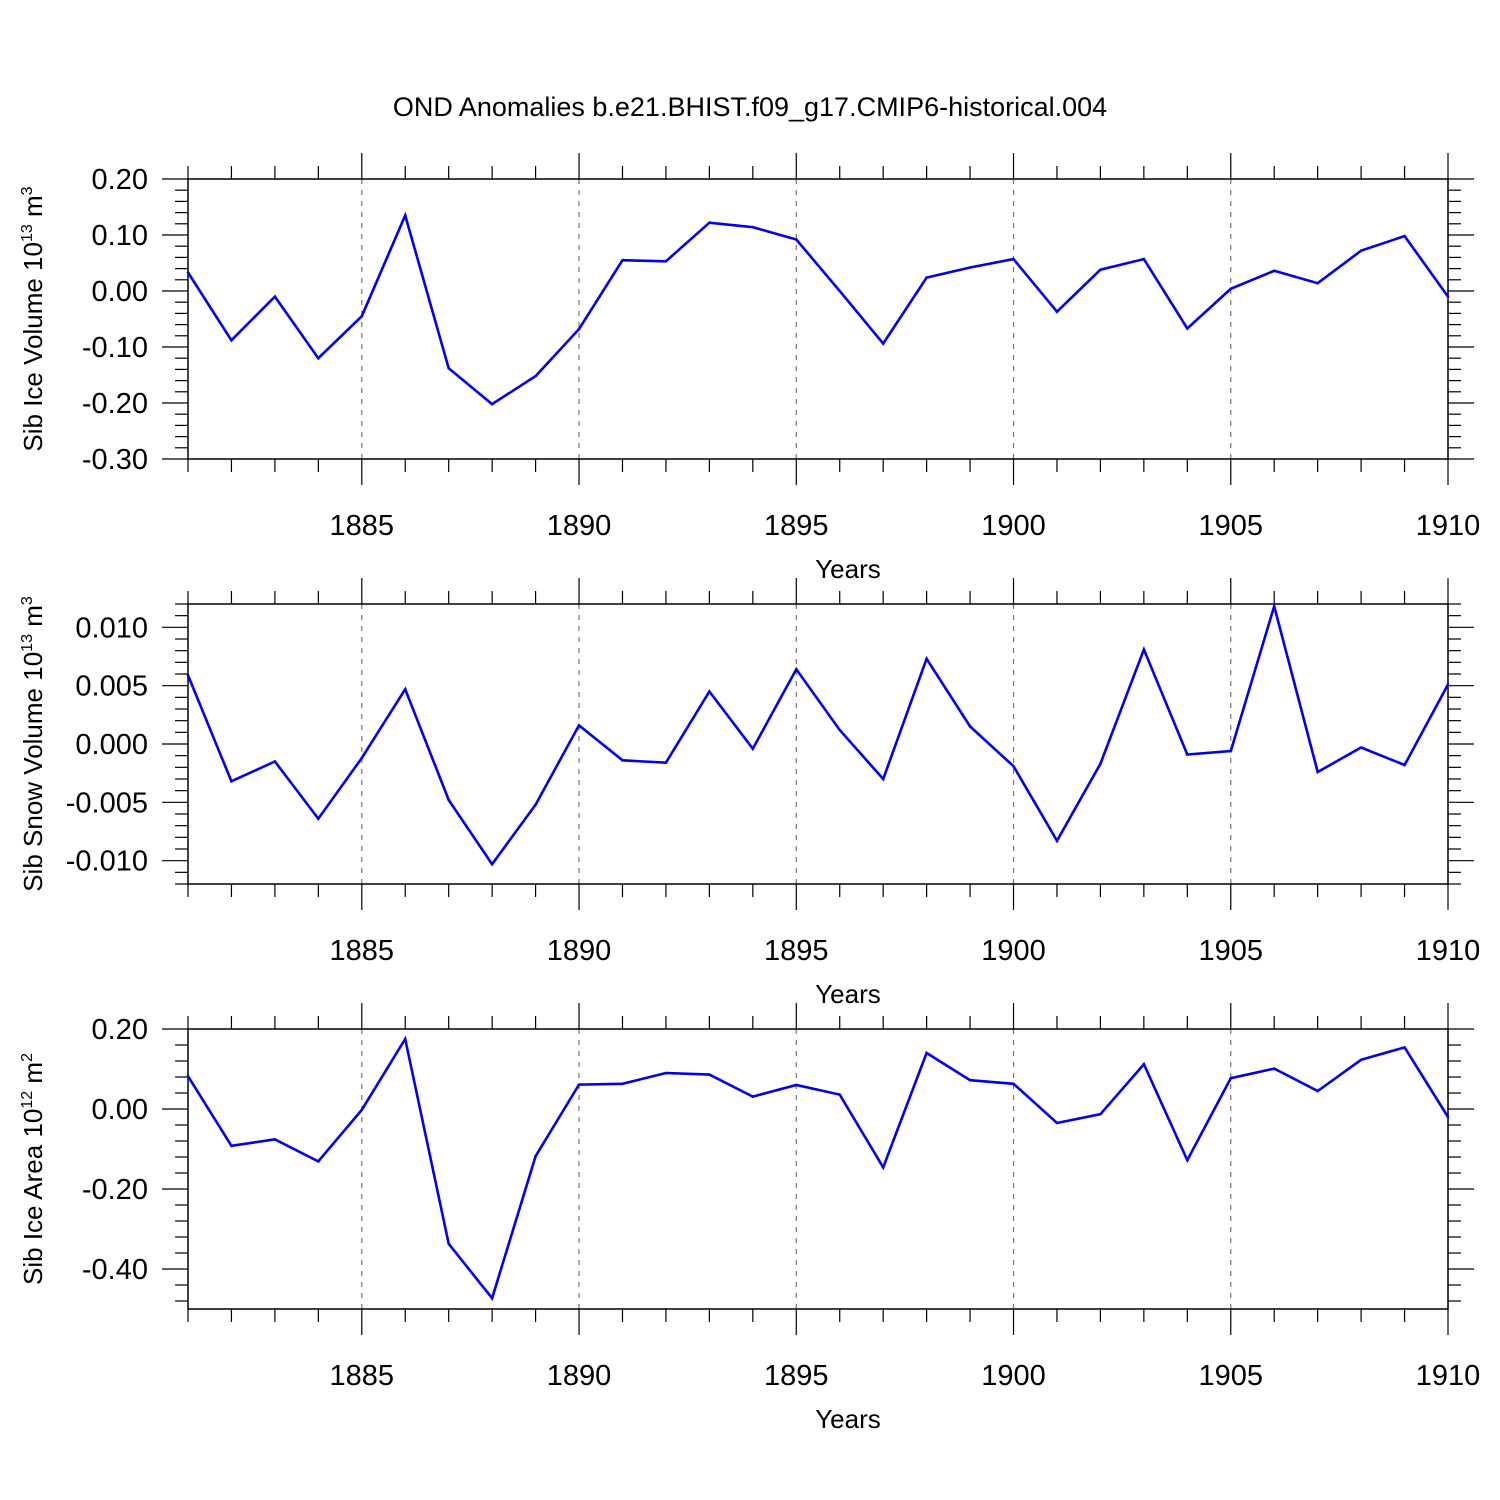 The height and width of the screenshot is (1500, 1500). I want to click on chart-1-yunit-base: 10, so click(33, 666).